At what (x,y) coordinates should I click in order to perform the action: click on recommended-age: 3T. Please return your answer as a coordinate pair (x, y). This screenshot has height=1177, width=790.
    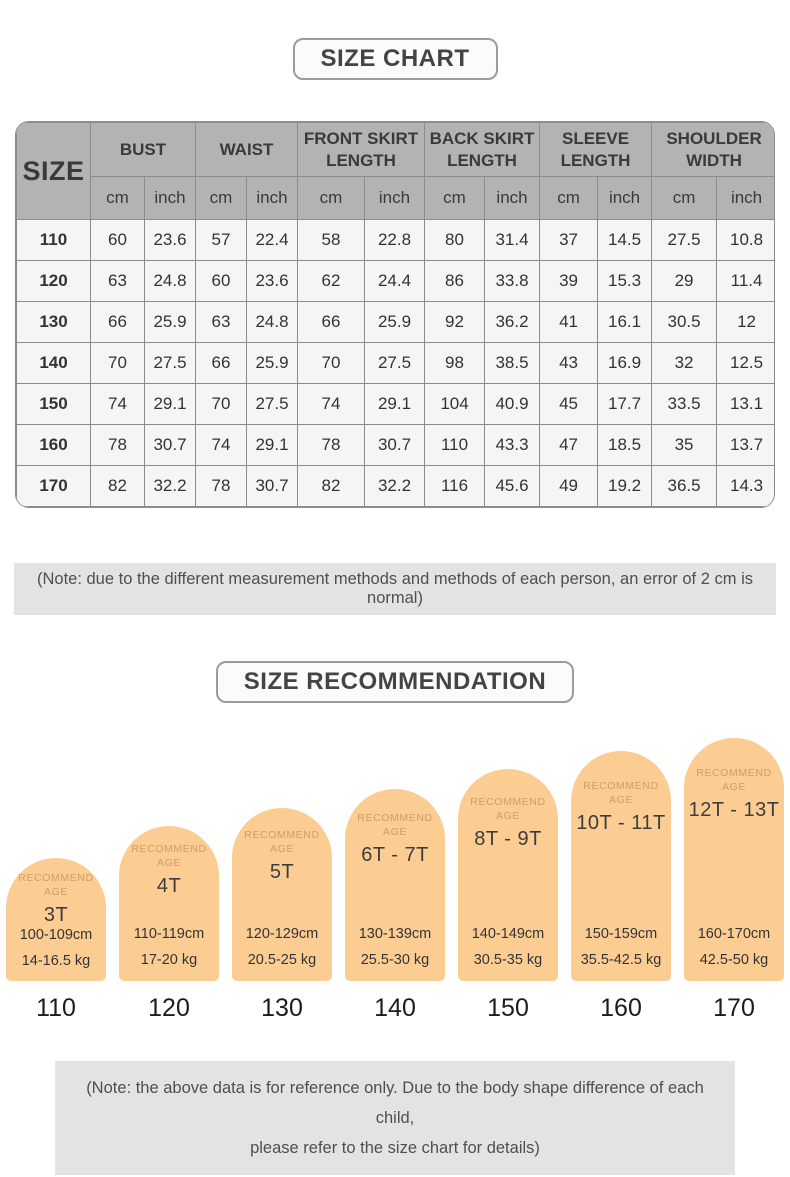
    Looking at the image, I should click on (56, 915).